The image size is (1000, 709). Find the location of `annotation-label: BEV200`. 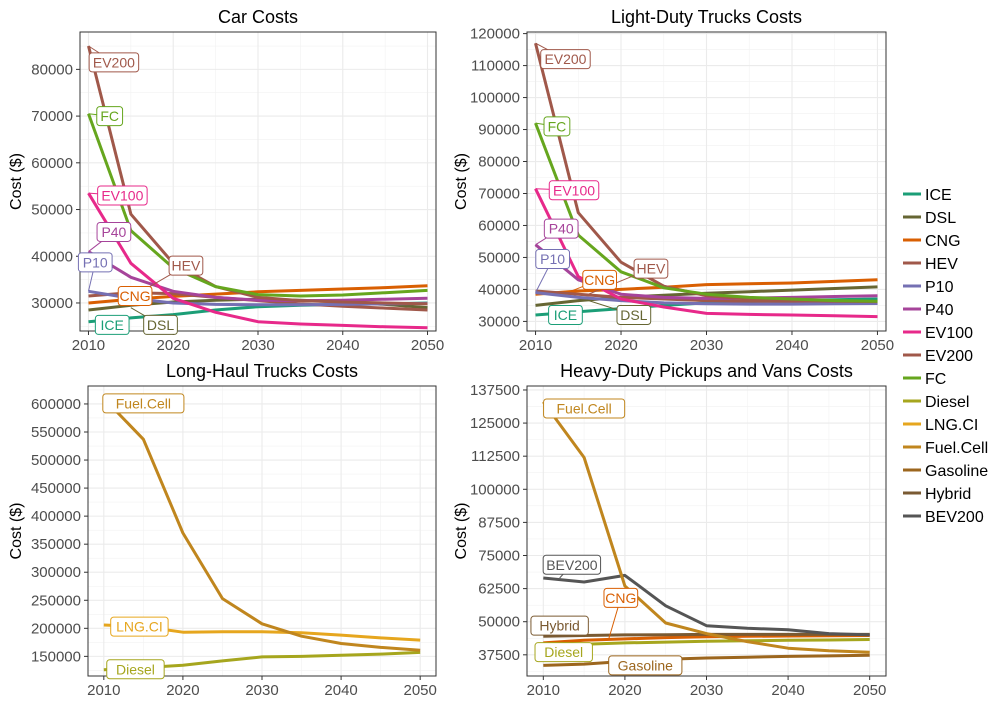

annotation-label: BEV200 is located at coordinates (572, 565).